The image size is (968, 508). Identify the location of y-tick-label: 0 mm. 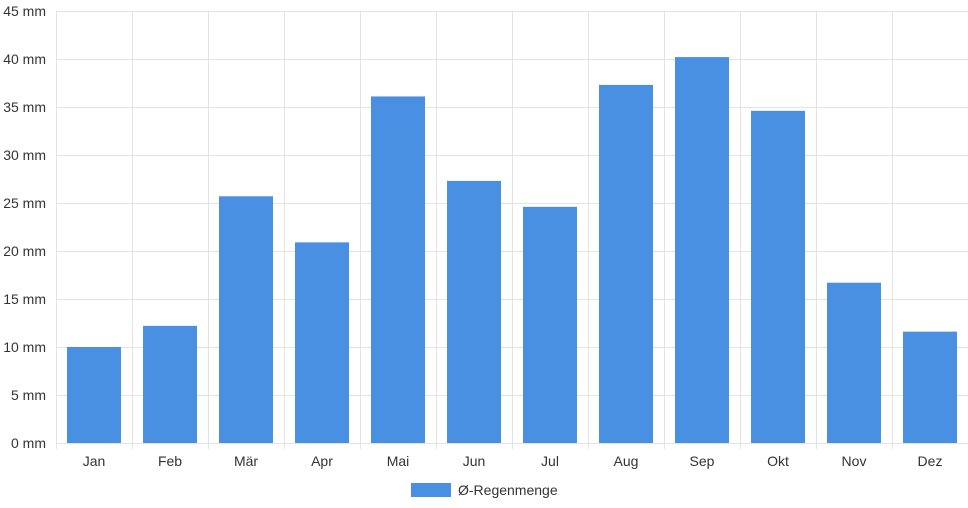
(28, 443).